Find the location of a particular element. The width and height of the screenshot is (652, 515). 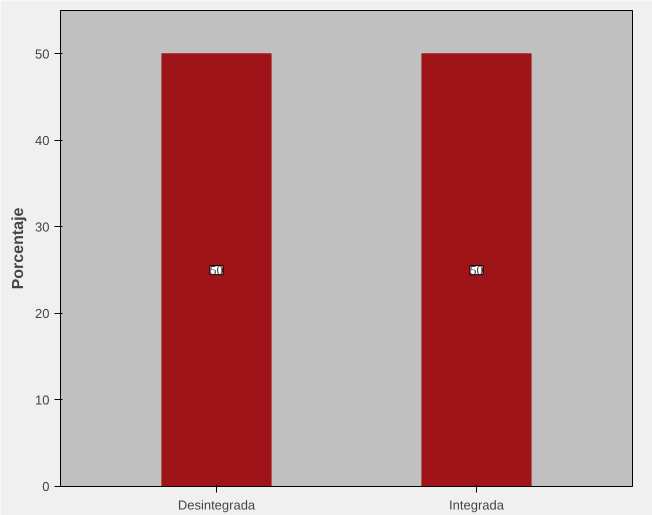

y-tick-label: 10 is located at coordinates (42, 400).